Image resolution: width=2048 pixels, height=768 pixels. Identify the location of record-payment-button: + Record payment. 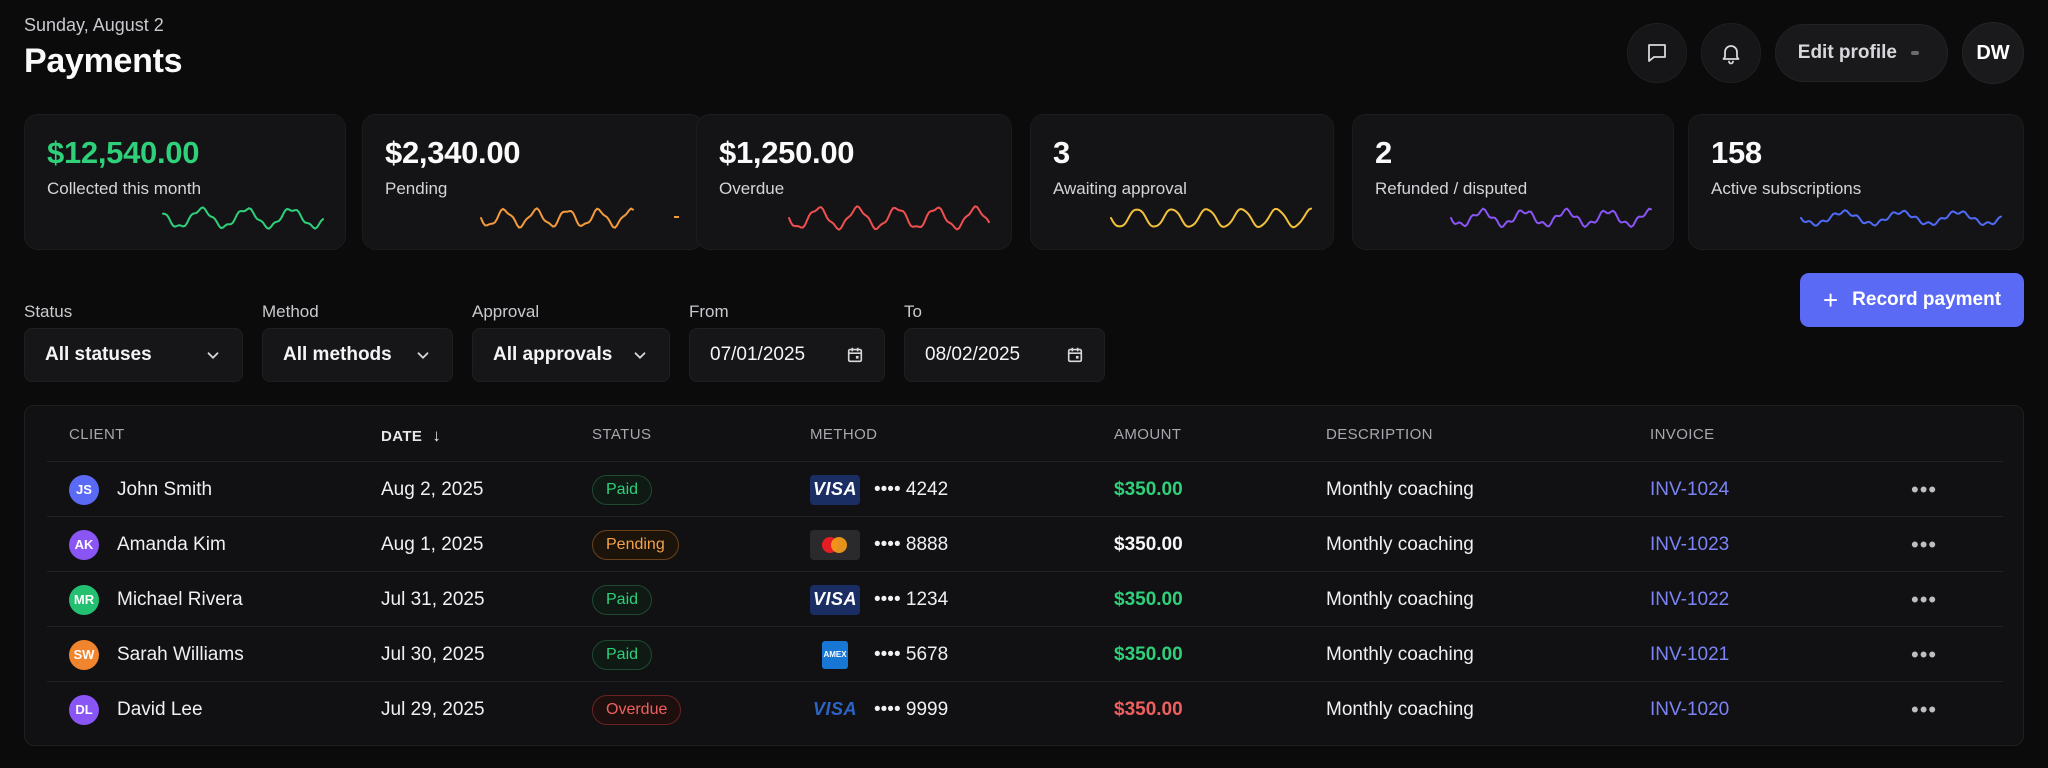
(1912, 300).